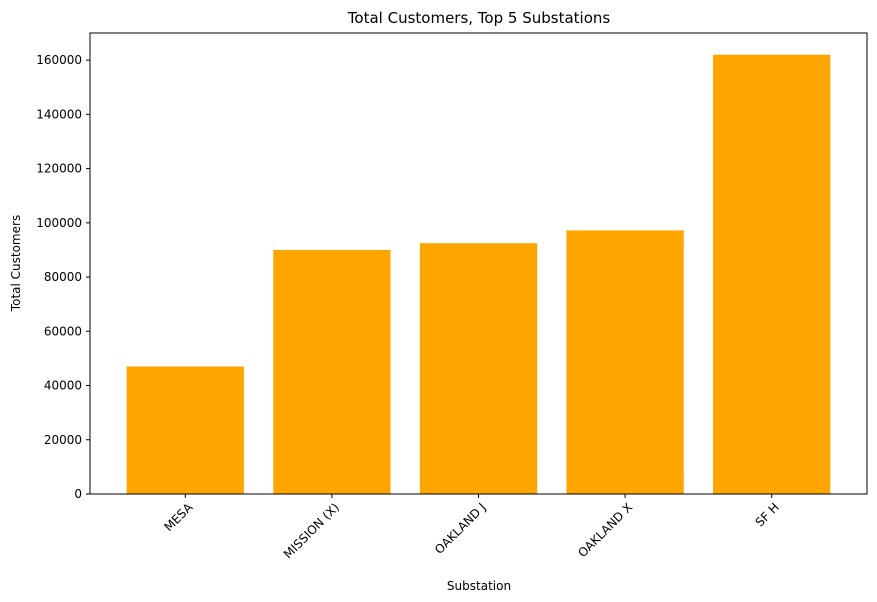 The height and width of the screenshot is (602, 877). What do you see at coordinates (332, 371) in the screenshot?
I see `bar-mission-x` at bounding box center [332, 371].